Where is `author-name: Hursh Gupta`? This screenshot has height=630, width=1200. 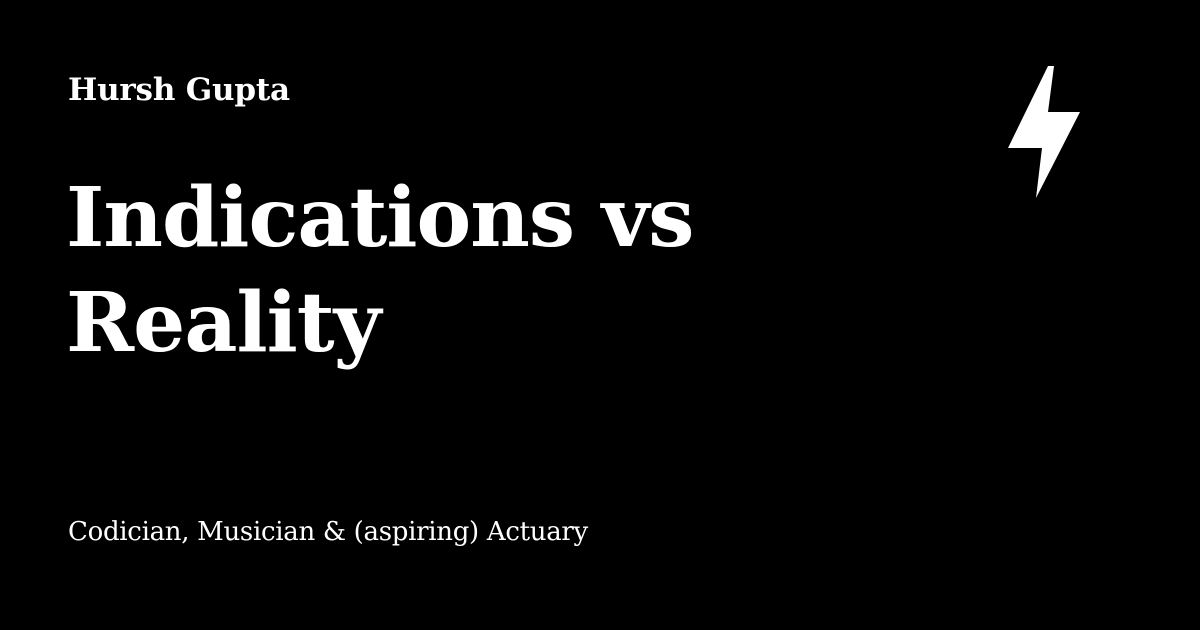 author-name: Hursh Gupta is located at coordinates (179, 90).